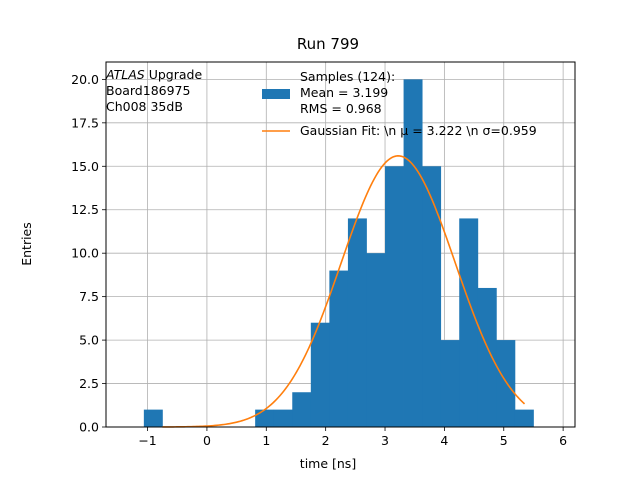  I want to click on y-axis-ticks: 0.0 2.5 5.0 7.5 10.0 12.5 15.0 17.5 20.0, so click(88, 253).